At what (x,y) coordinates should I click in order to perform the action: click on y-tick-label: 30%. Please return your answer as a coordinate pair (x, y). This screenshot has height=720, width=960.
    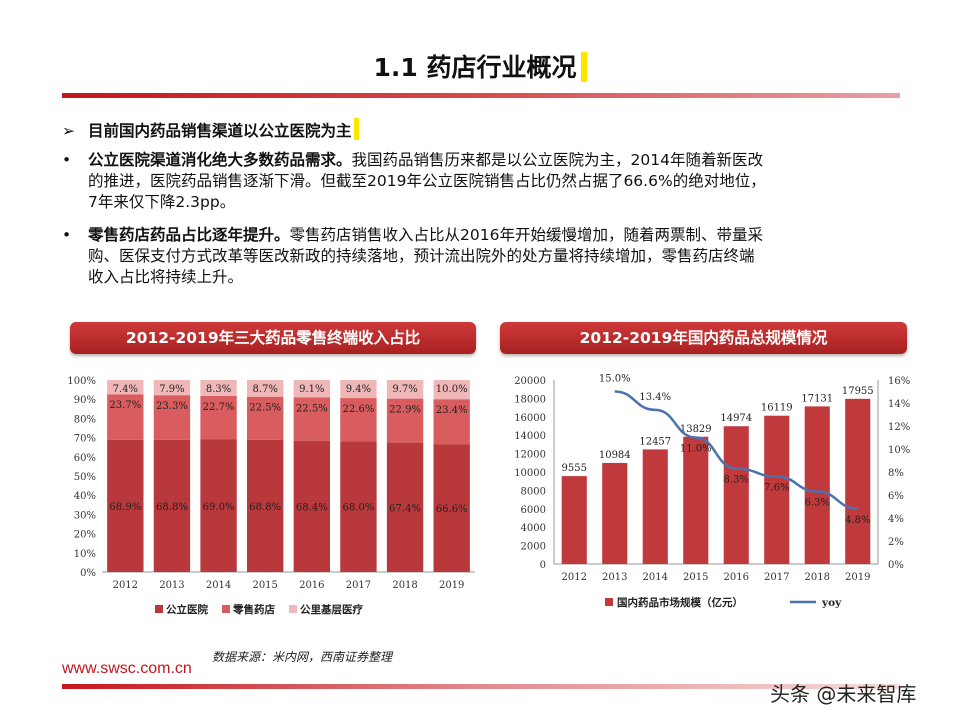
    Looking at the image, I should click on (85, 515).